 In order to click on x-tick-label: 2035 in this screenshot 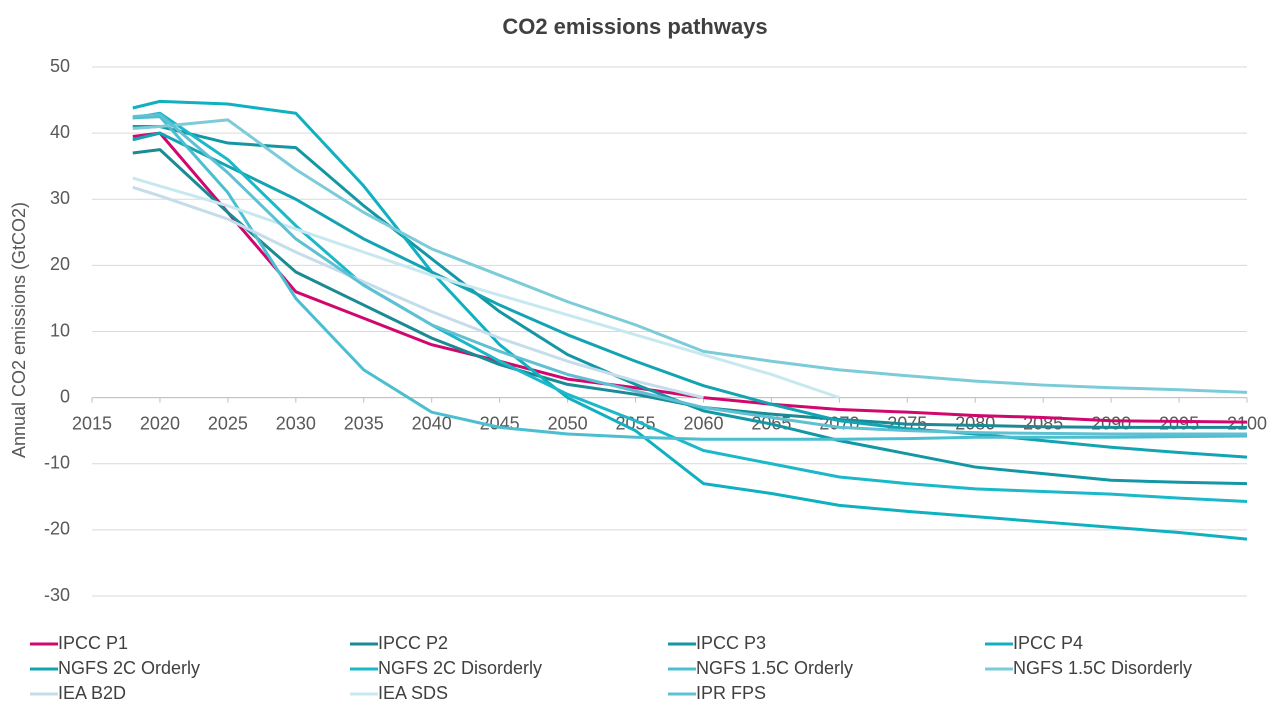, I will do `click(364, 423)`.